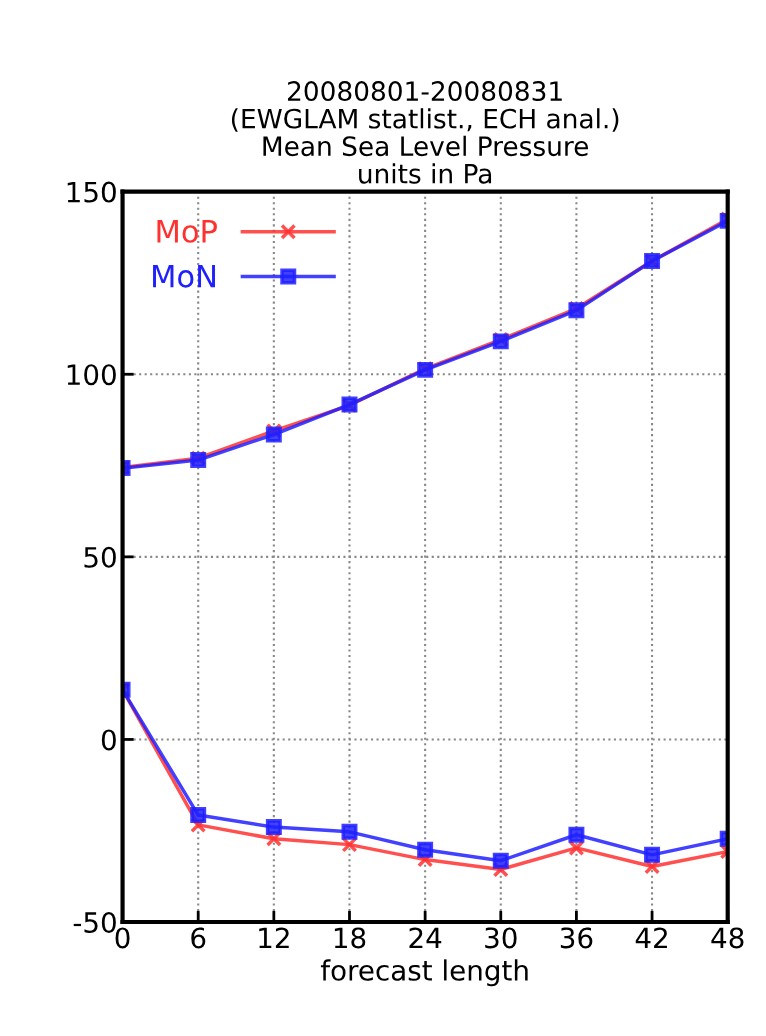 This screenshot has height=1036, width=766. Describe the element at coordinates (425, 132) in the screenshot. I see `chart-title: 20080801-20080831 (EWGLAM statlist., ECH anal.) Mean Sea Level Pressure units in Pa` at that location.